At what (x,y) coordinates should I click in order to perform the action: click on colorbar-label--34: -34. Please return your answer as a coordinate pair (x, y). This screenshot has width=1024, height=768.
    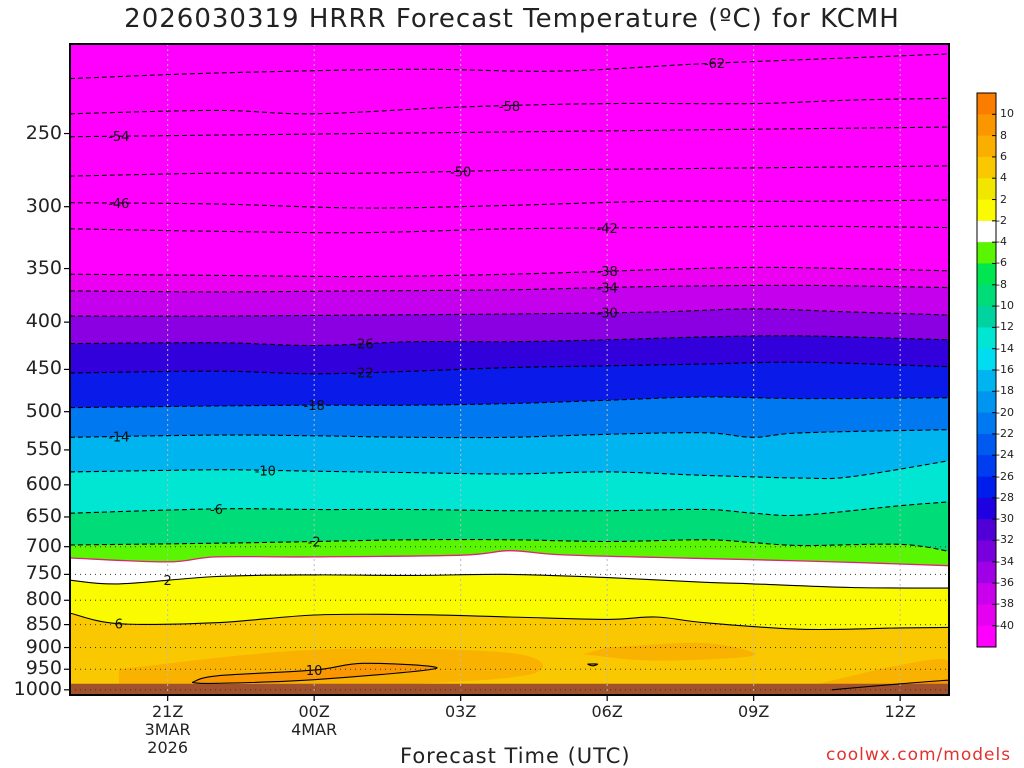
    Looking at the image, I should click on (1005, 561).